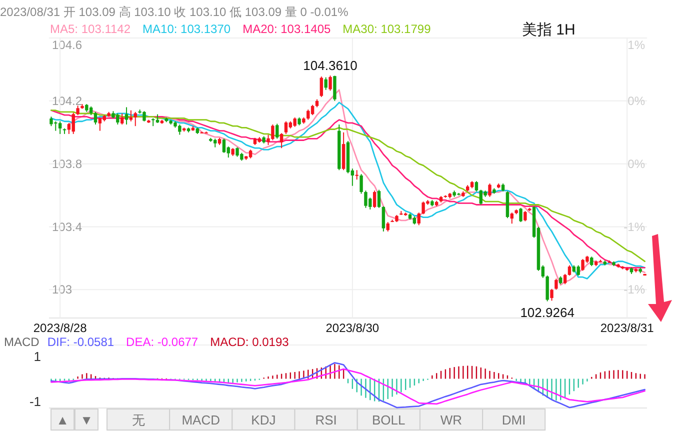 The image size is (674, 431). What do you see at coordinates (549, 30) in the screenshot?
I see `chart-title: 美指 1H` at bounding box center [549, 30].